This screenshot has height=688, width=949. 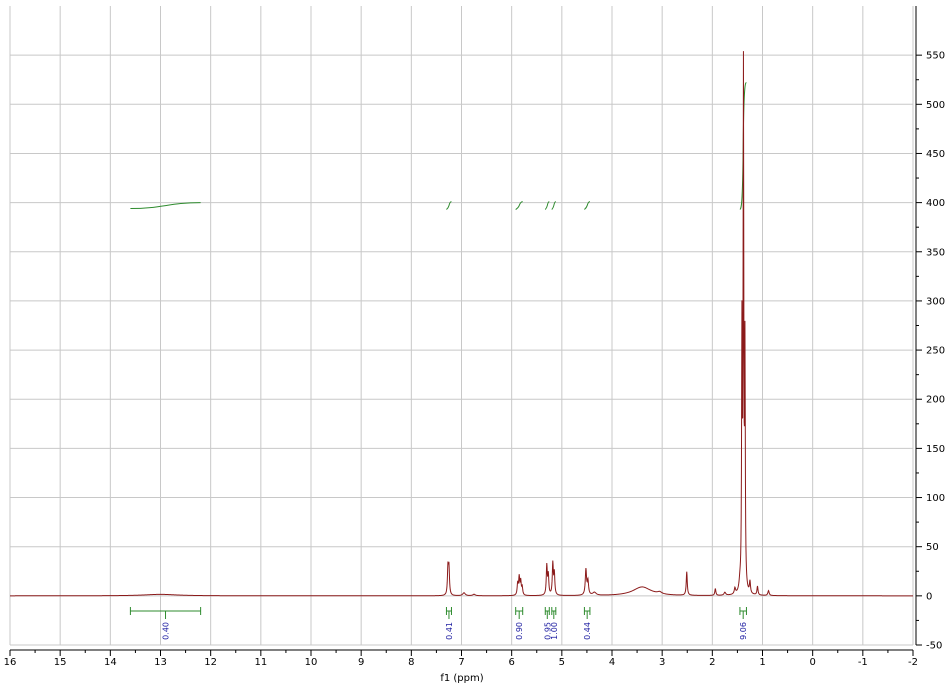 What do you see at coordinates (929, 596) in the screenshot?
I see `y-tick-label: 0` at bounding box center [929, 596].